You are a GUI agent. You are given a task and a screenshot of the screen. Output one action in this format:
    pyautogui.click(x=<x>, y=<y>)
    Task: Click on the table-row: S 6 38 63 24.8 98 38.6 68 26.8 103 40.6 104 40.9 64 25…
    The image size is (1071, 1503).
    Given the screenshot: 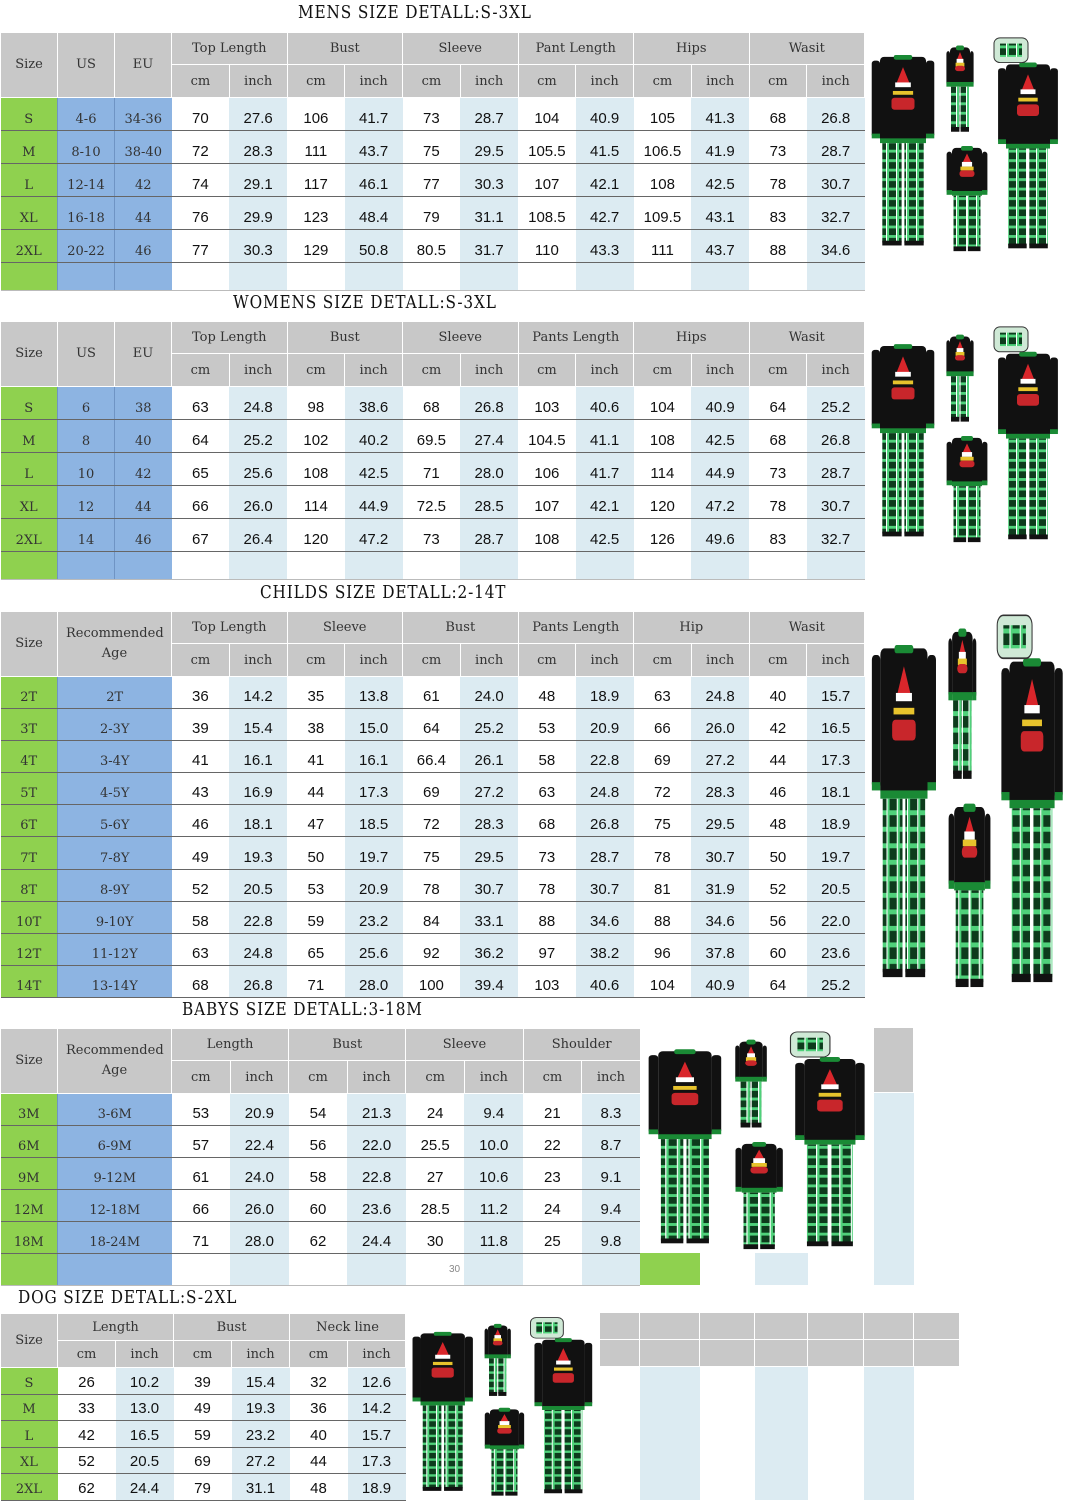 What is the action you would take?
    pyautogui.click(x=432, y=403)
    